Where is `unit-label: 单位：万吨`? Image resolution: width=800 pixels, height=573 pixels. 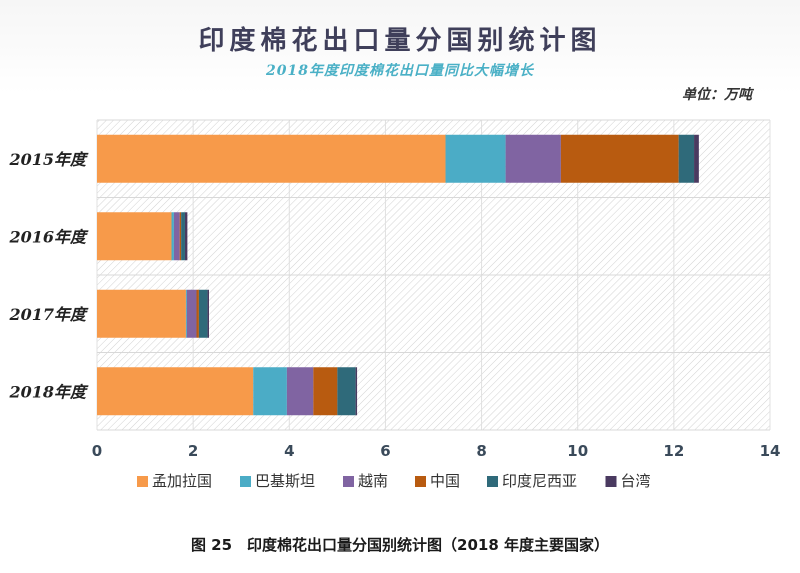
unit-label: 单位：万吨 is located at coordinates (717, 95).